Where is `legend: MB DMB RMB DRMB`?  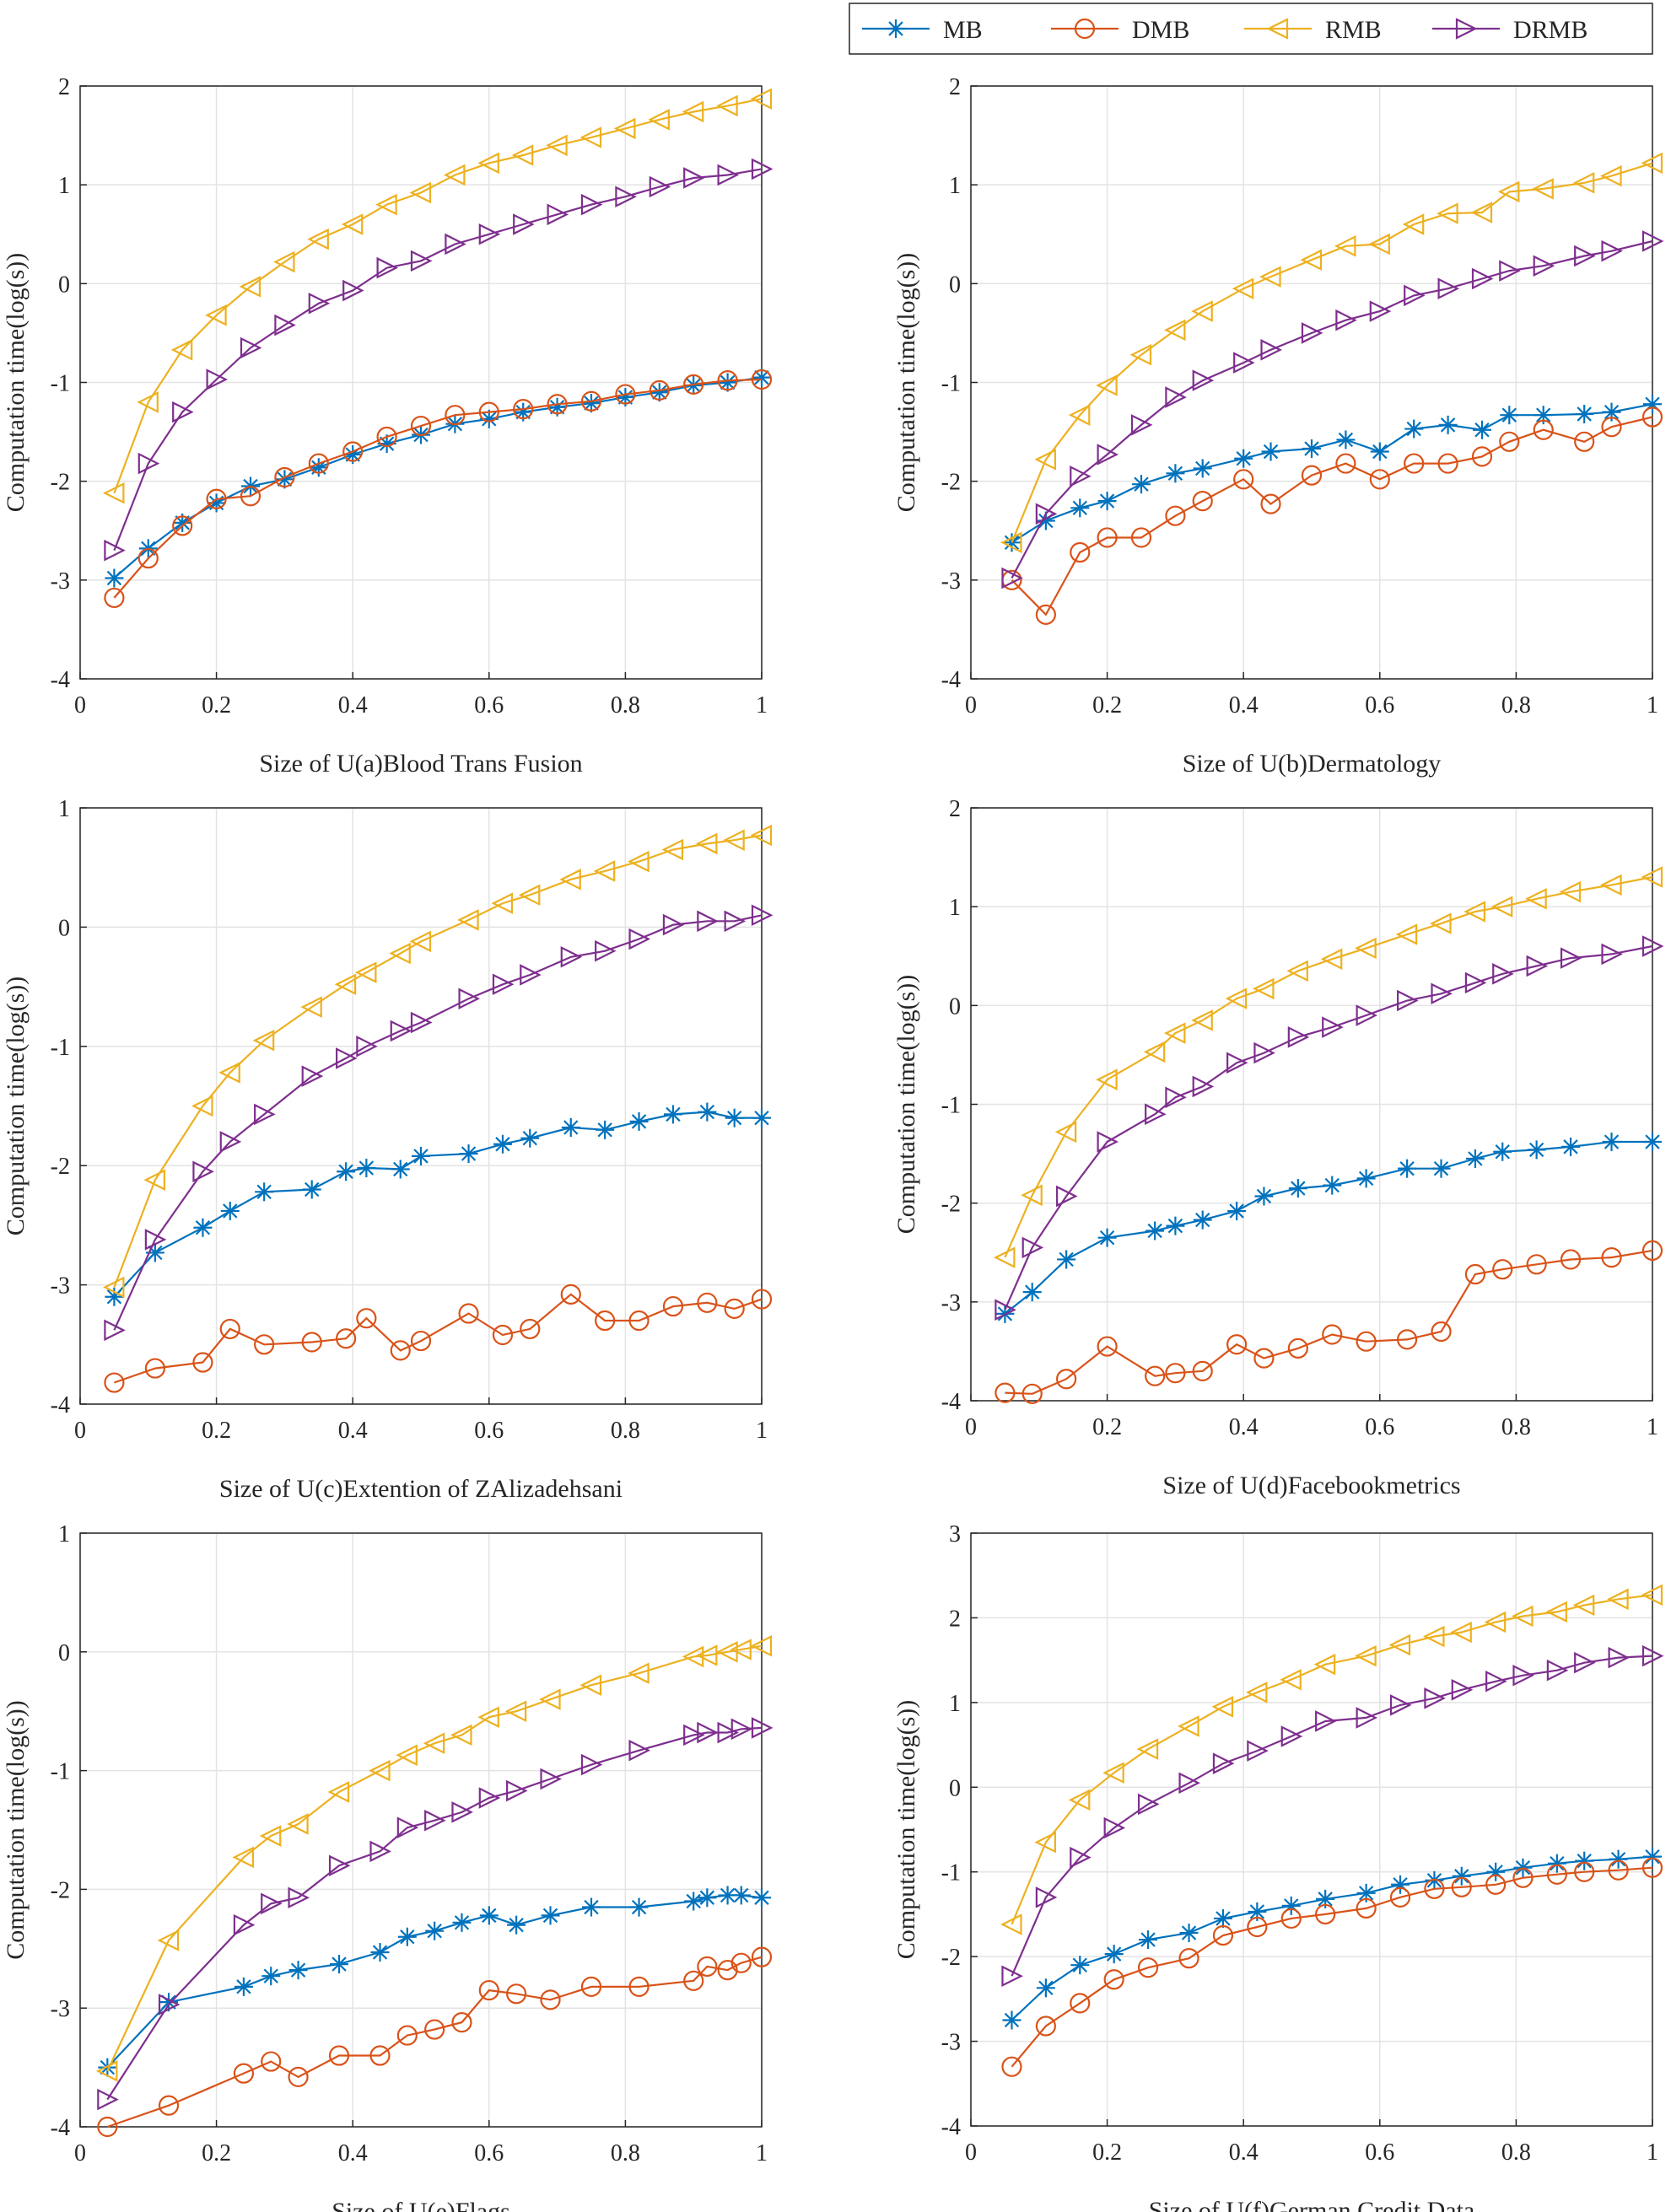
legend: MB DMB RMB DRMB is located at coordinates (1251, 29).